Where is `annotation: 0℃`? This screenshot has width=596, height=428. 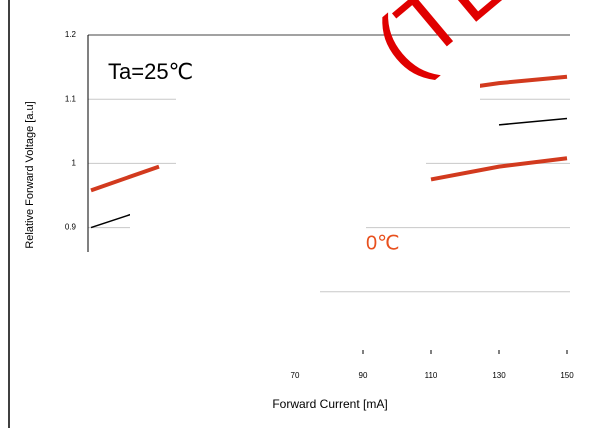
annotation: 0℃ is located at coordinates (383, 243).